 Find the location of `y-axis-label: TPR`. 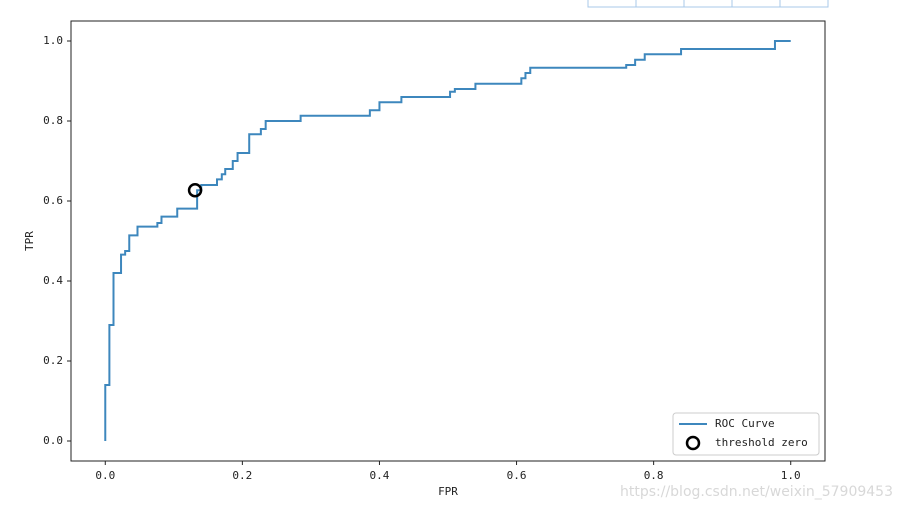

y-axis-label: TPR is located at coordinates (29, 241).